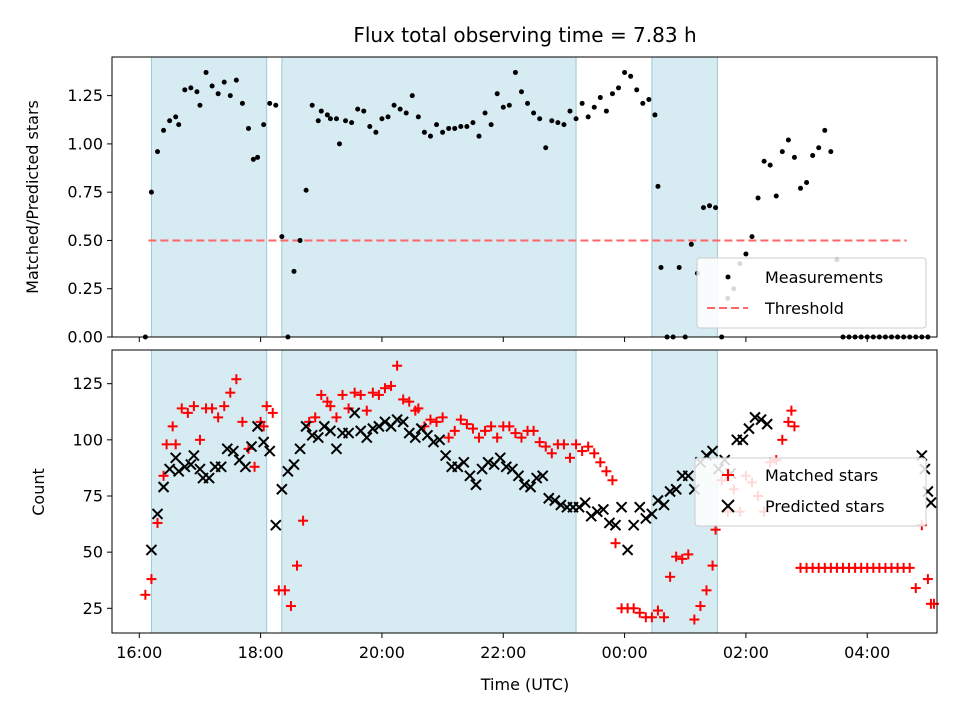 The width and height of the screenshot is (960, 720). What do you see at coordinates (625, 652) in the screenshot?
I see `x-tick-label: 00:00` at bounding box center [625, 652].